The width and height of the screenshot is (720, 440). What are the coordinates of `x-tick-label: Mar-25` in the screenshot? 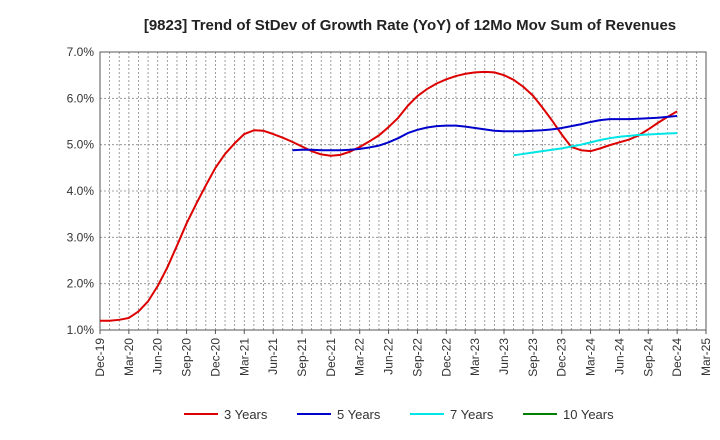 It's located at (706, 357).